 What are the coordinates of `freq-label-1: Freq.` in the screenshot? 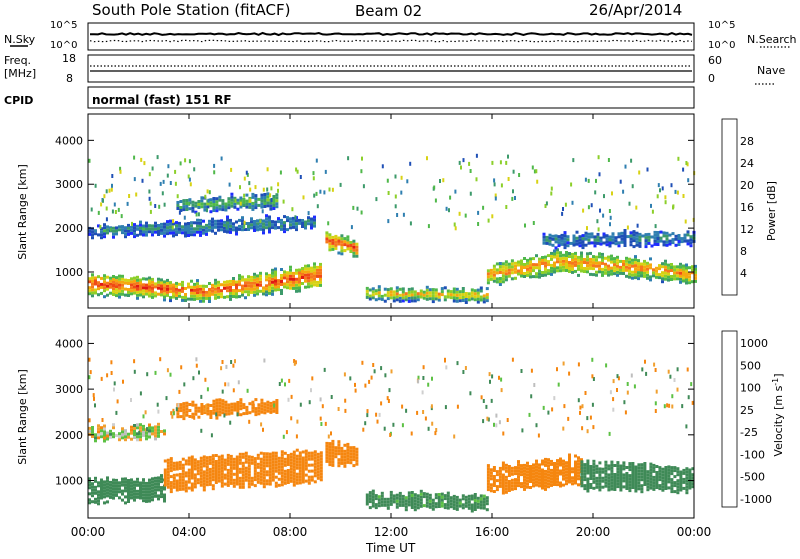 It's located at (17, 60).